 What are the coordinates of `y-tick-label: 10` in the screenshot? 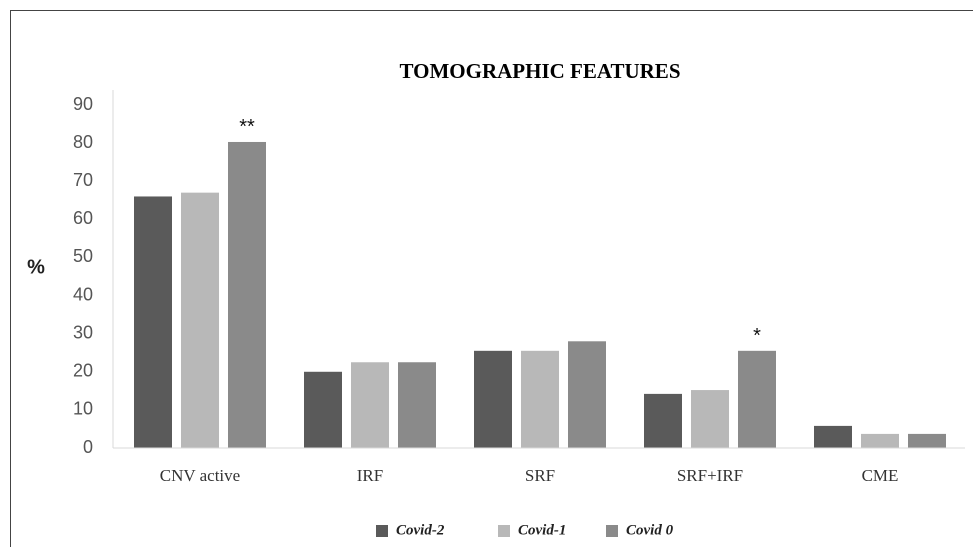 It's located at (83, 409).